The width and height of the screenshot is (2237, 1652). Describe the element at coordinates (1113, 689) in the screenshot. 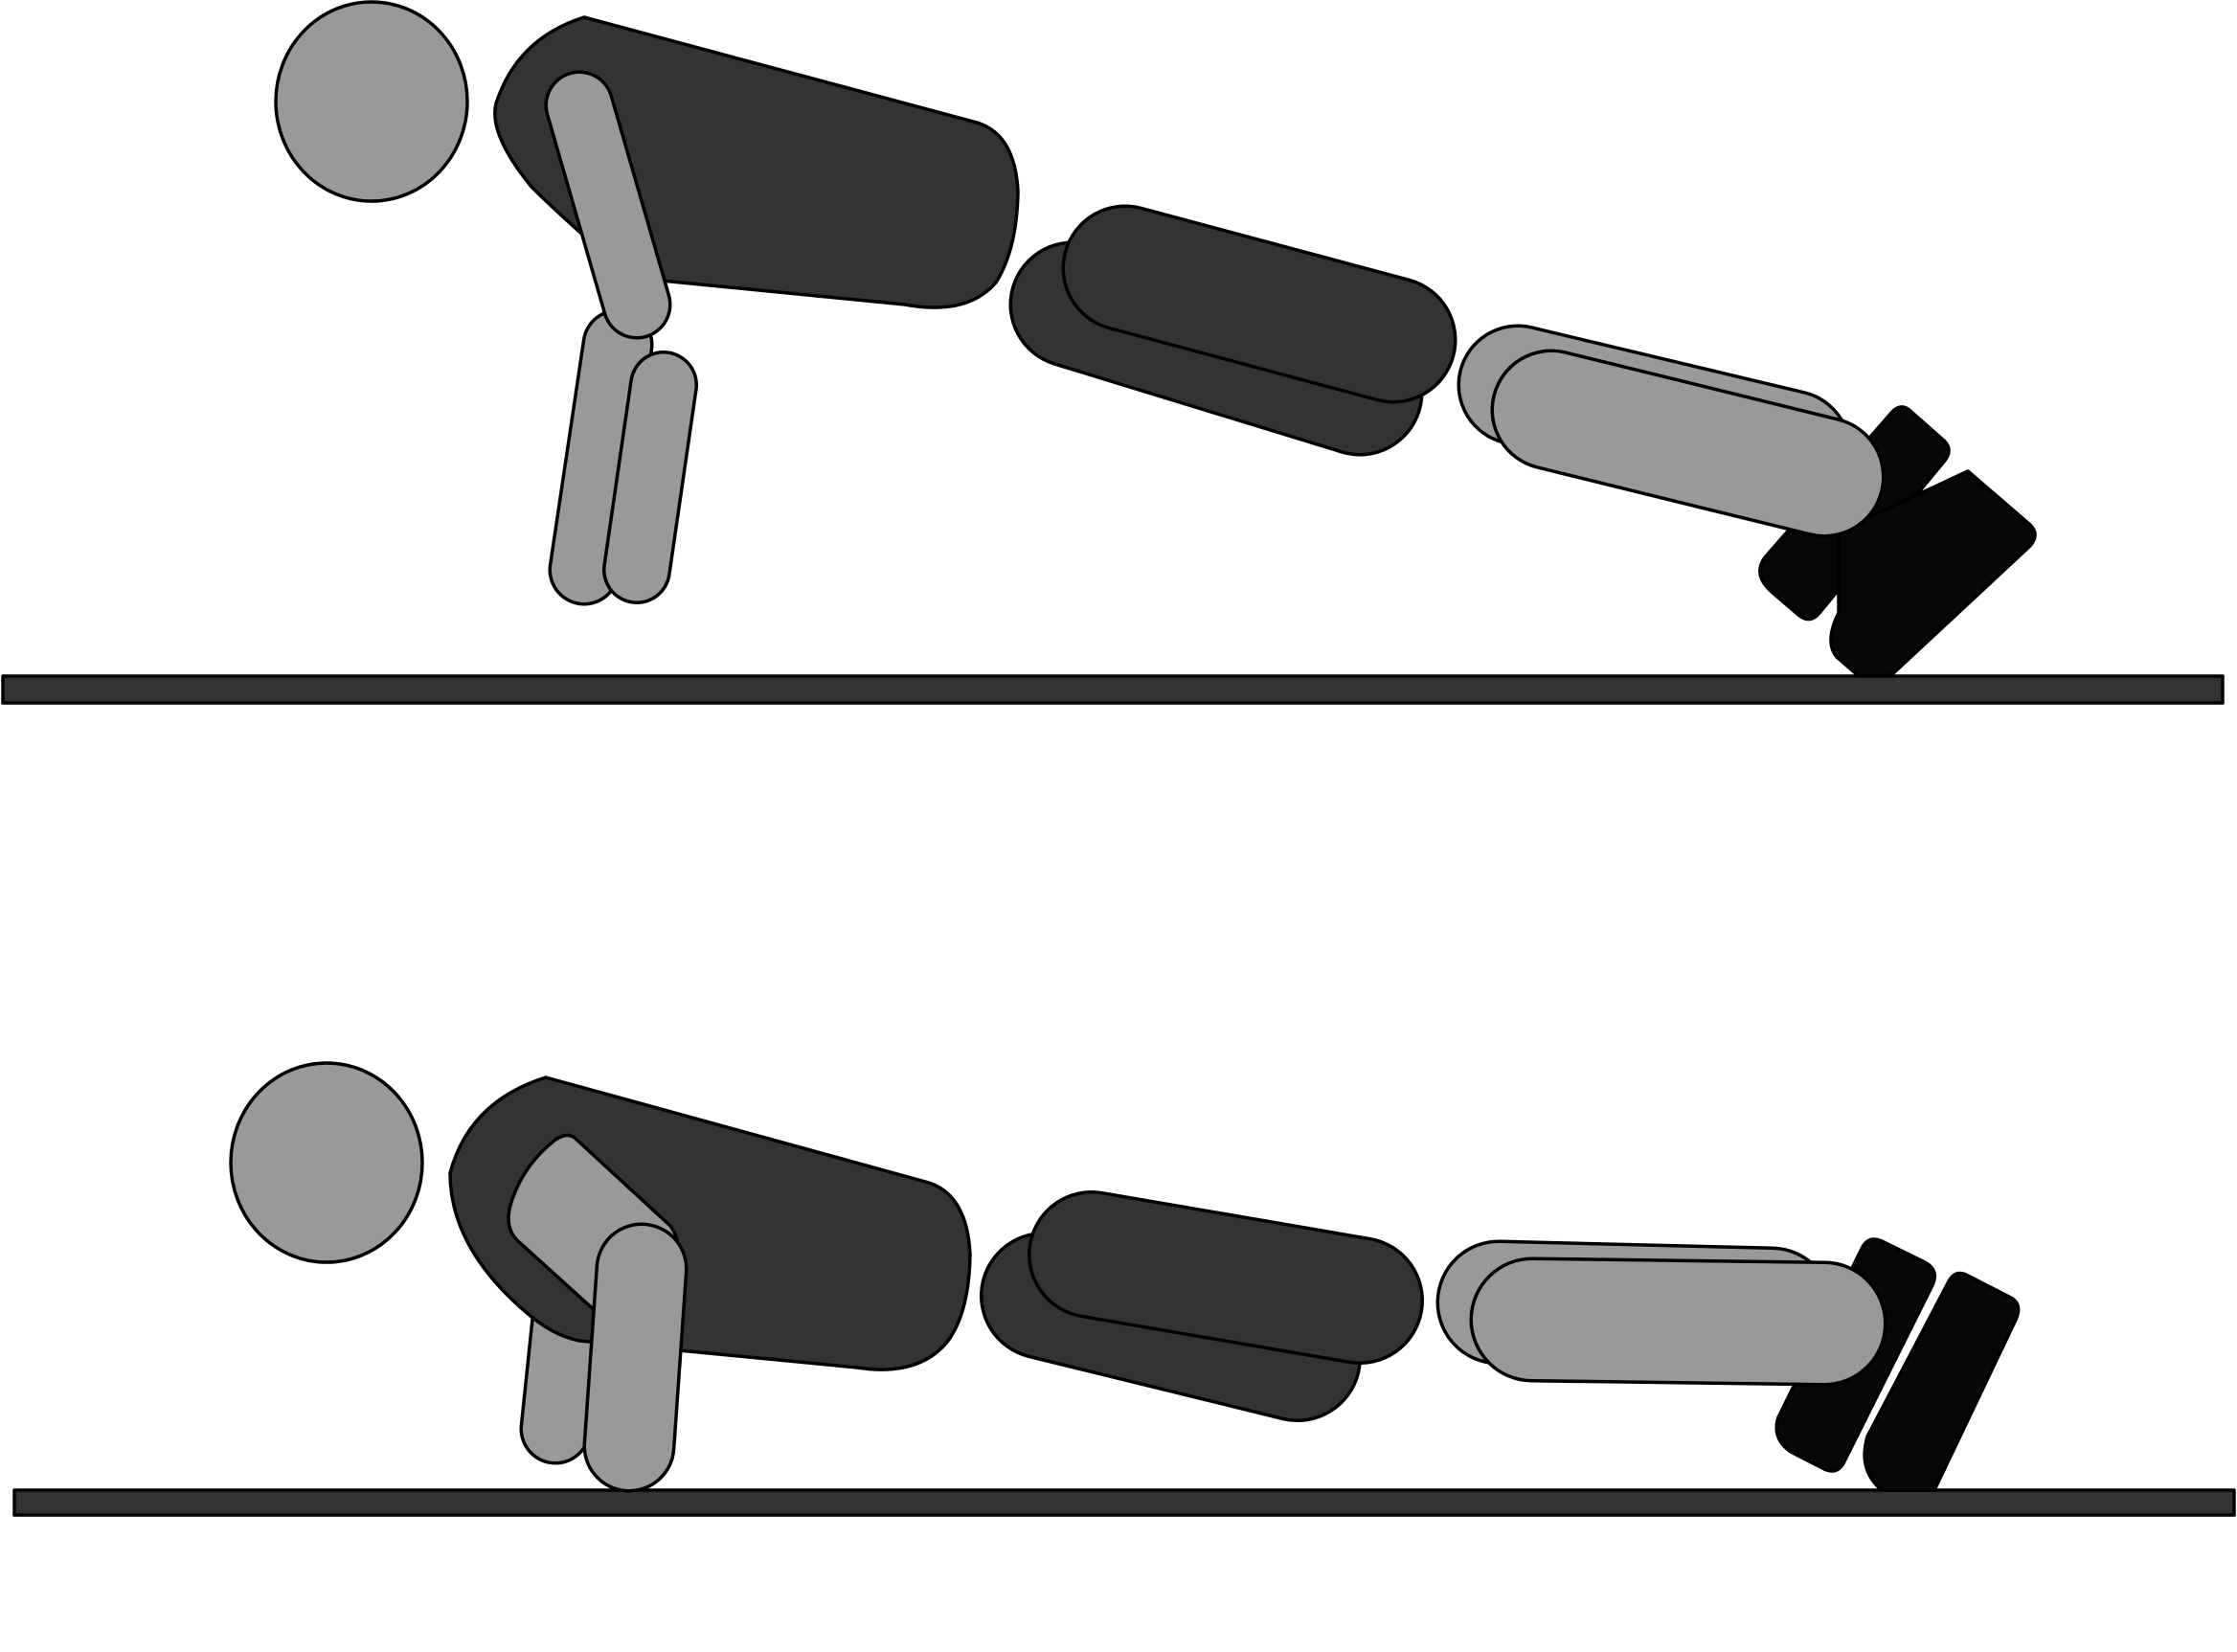

I see `floor-top` at that location.